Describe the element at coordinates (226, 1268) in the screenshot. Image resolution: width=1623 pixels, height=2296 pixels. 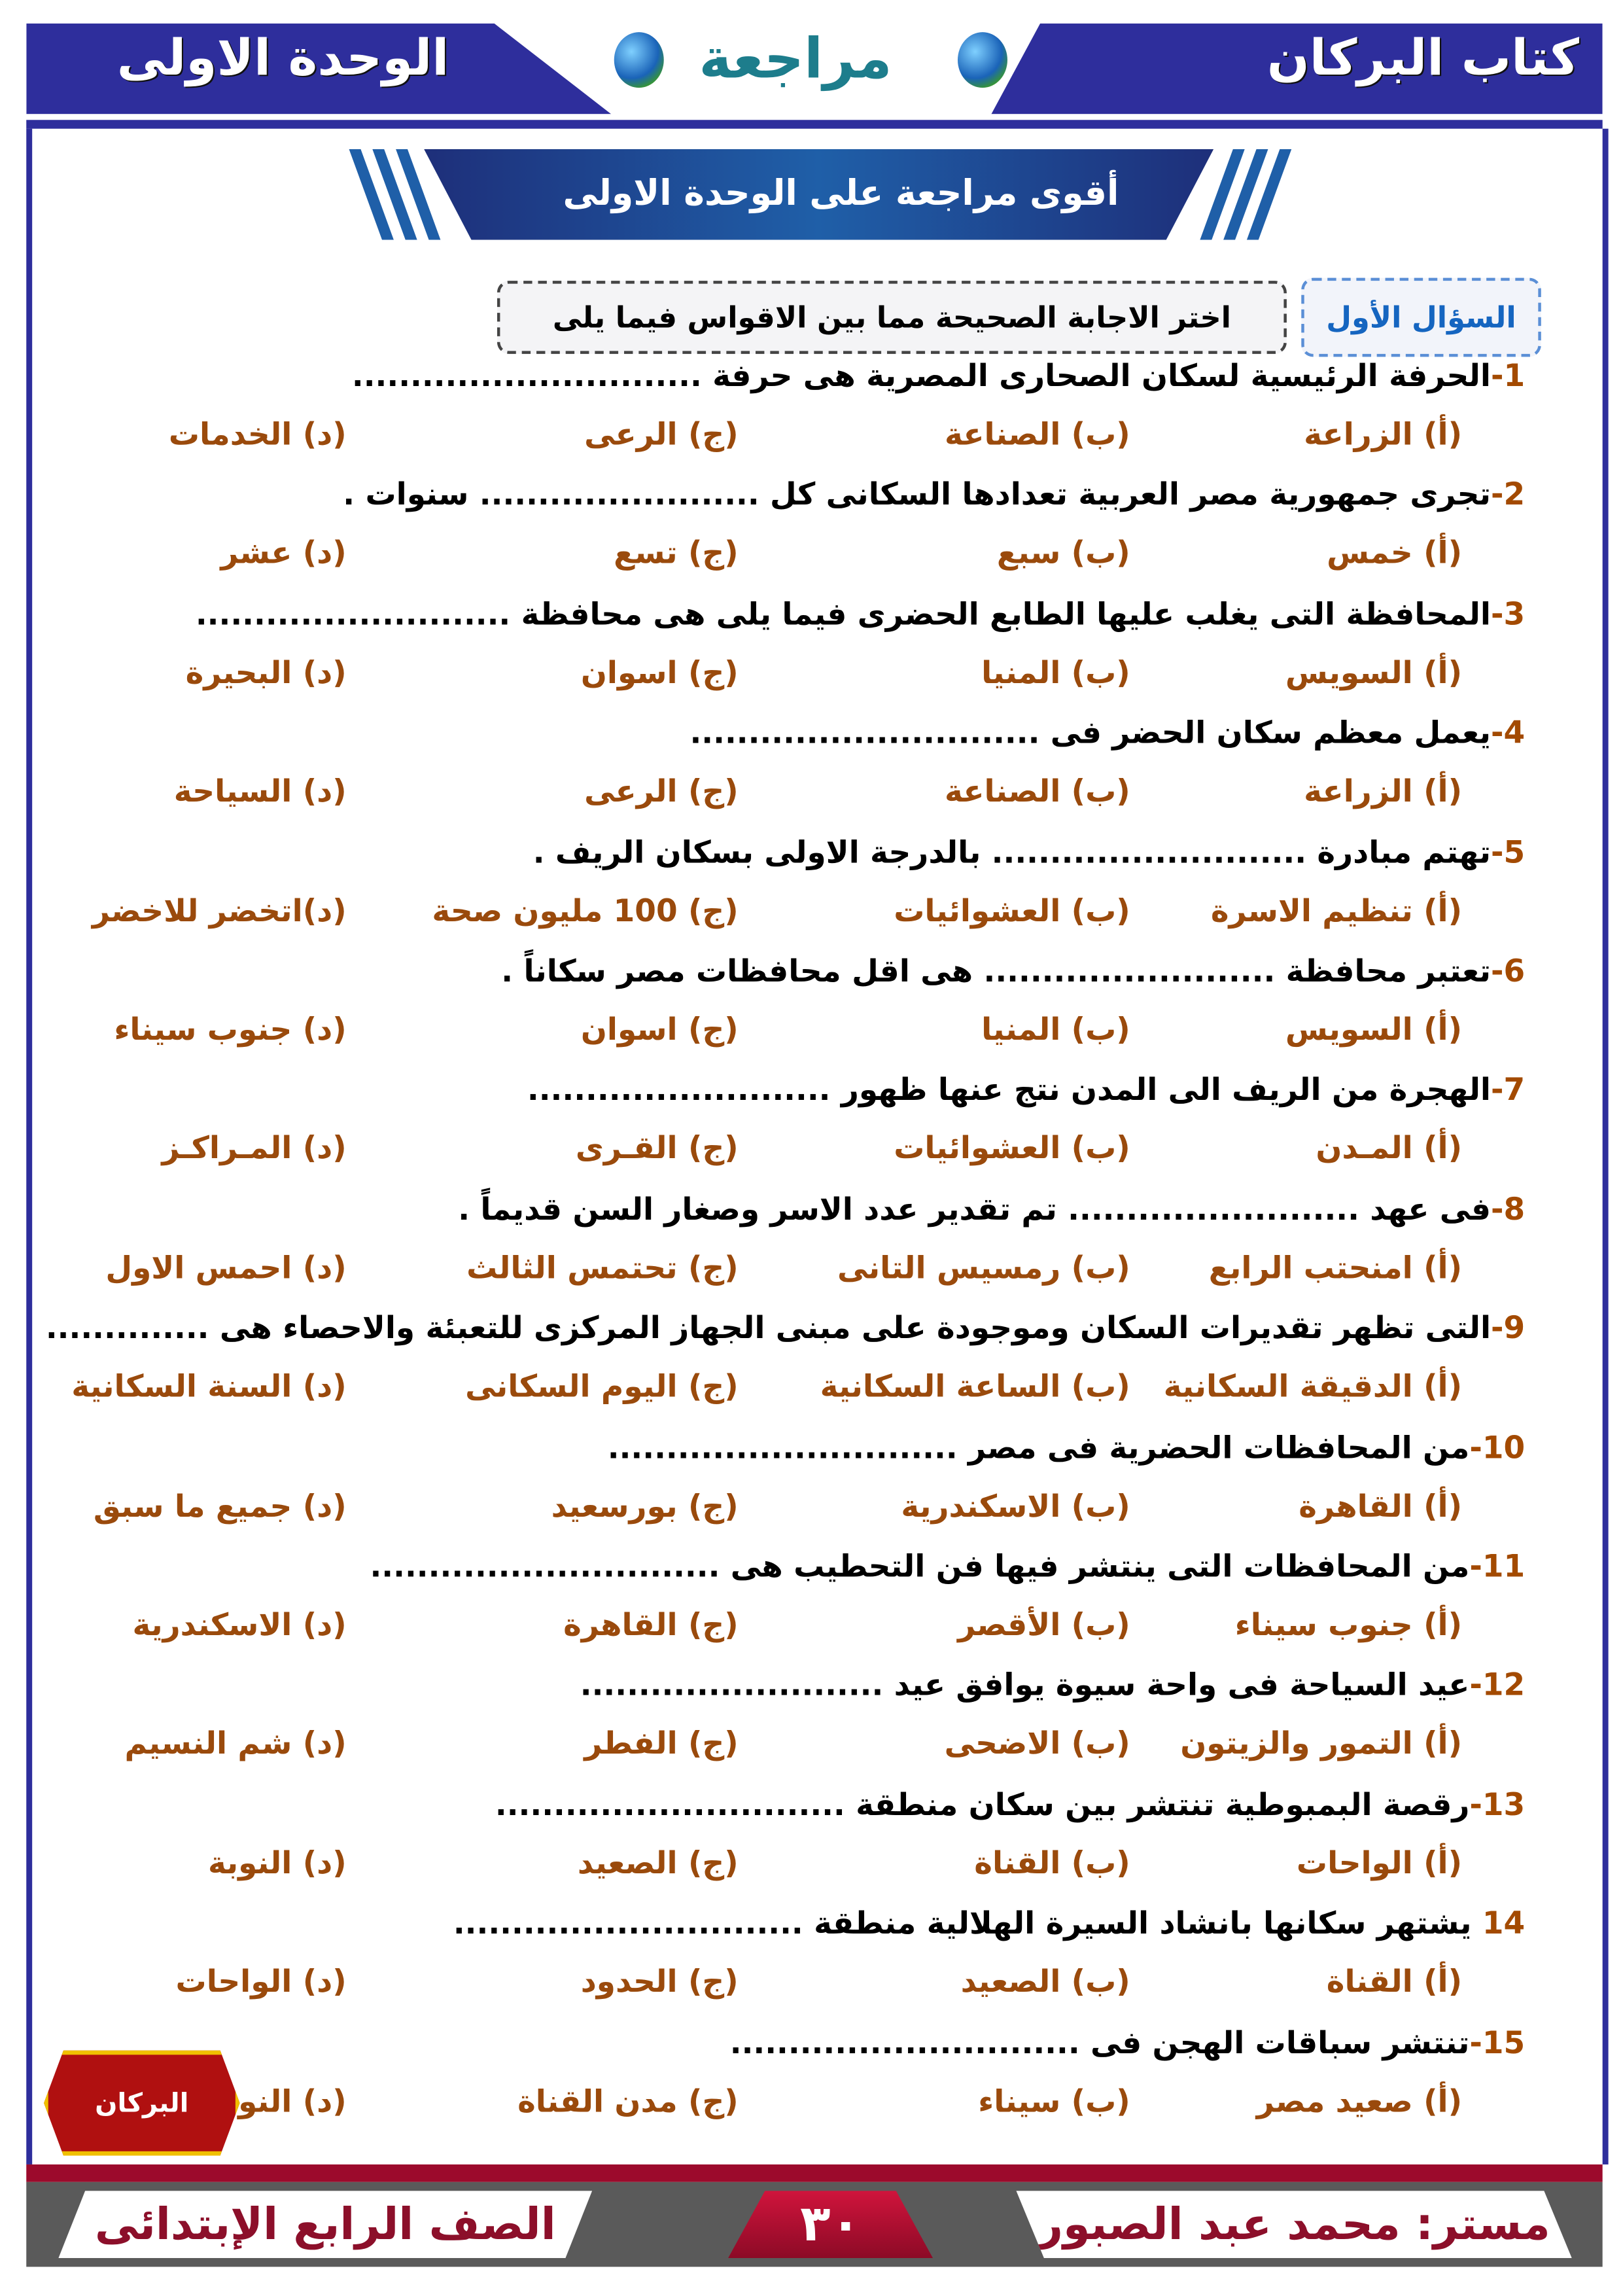
I see `answer-option: (د) احمس الاول` at that location.